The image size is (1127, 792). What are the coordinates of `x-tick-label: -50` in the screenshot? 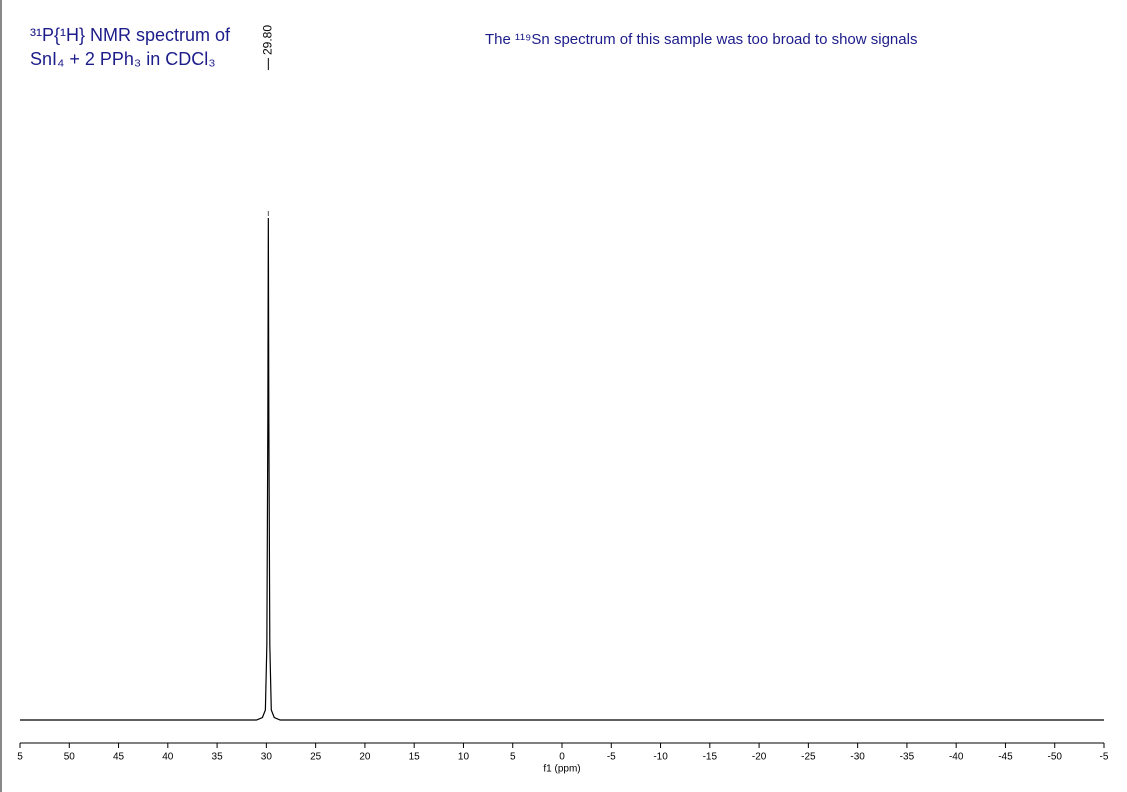 It's located at (1055, 757).